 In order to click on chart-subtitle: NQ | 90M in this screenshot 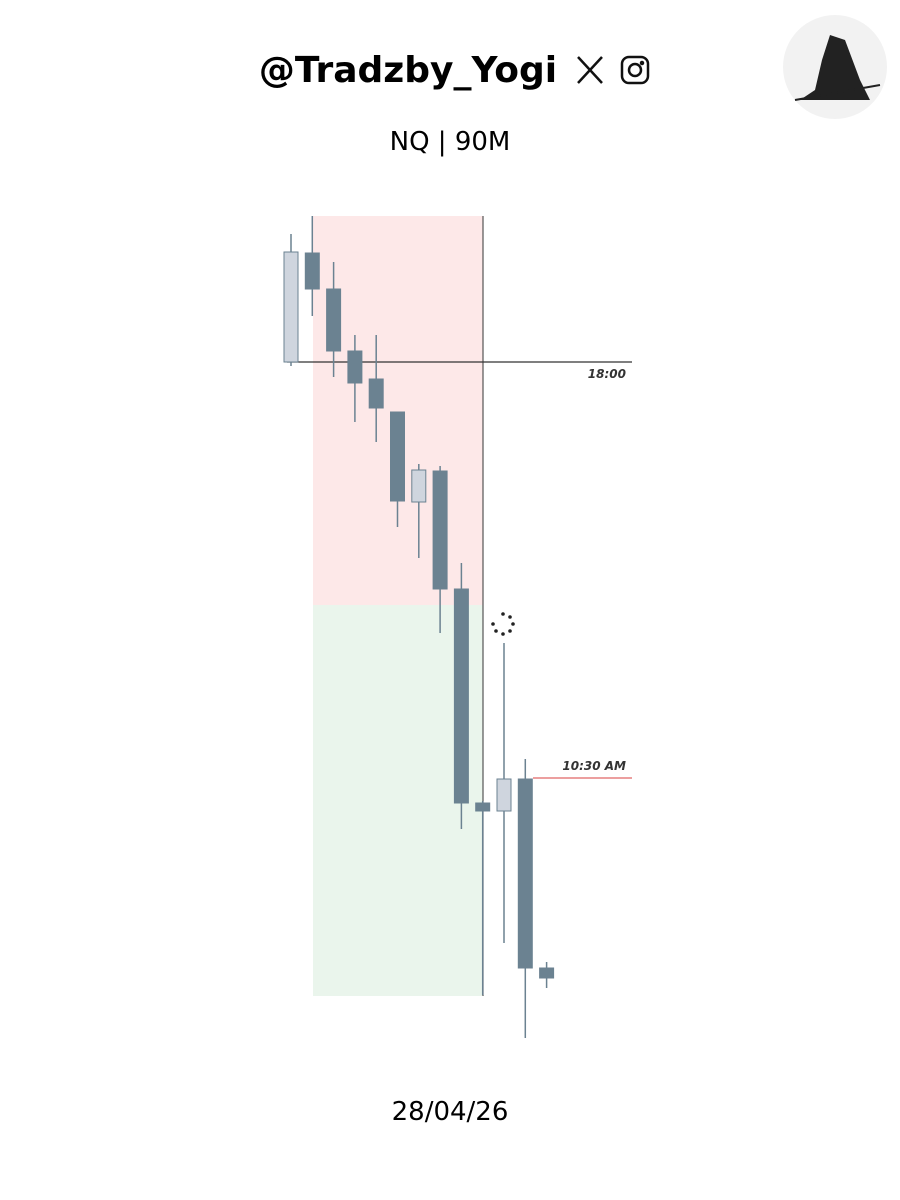, I will do `click(450, 142)`.